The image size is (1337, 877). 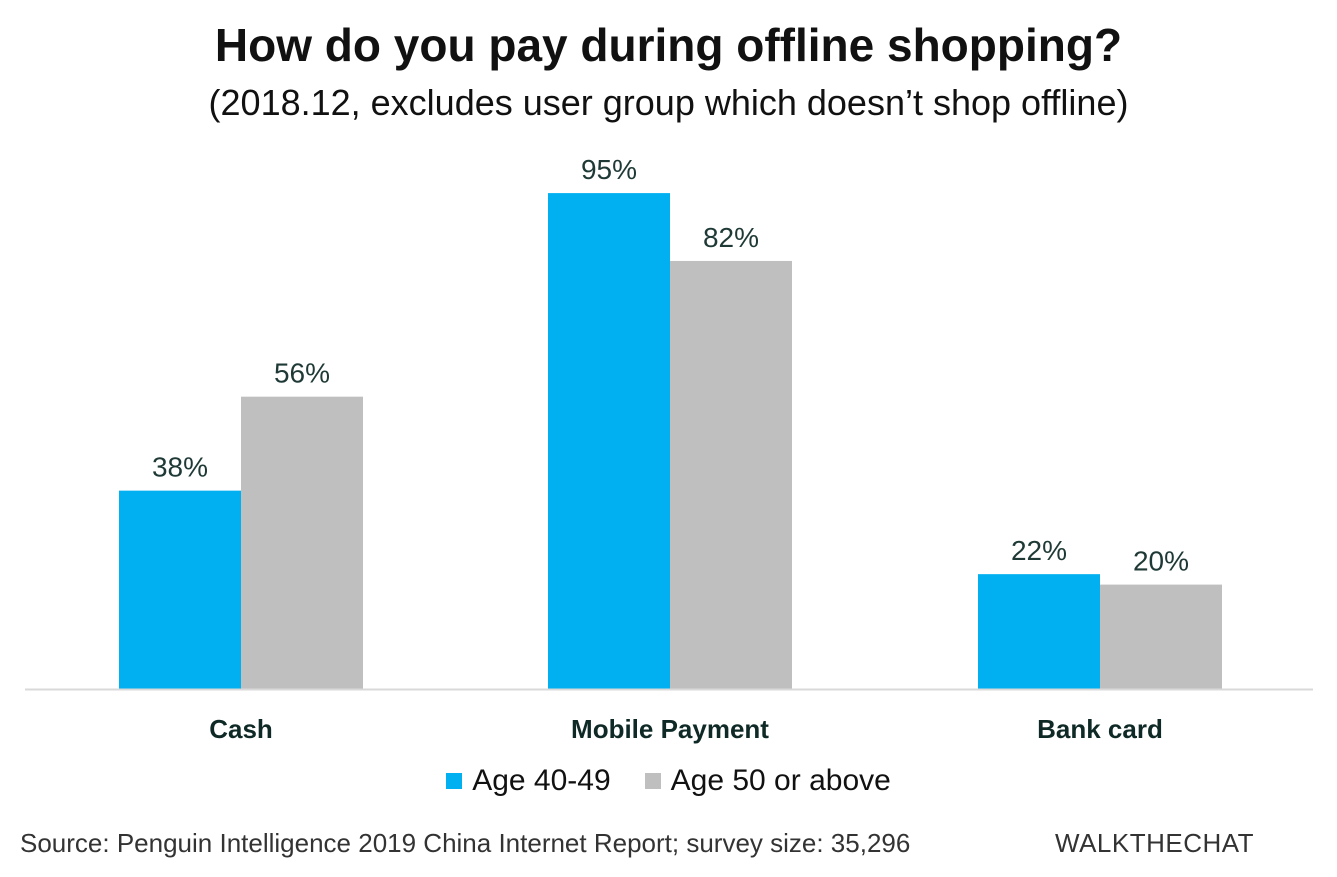 What do you see at coordinates (670, 729) in the screenshot?
I see `category-label-mobile-payment: Mobile Payment` at bounding box center [670, 729].